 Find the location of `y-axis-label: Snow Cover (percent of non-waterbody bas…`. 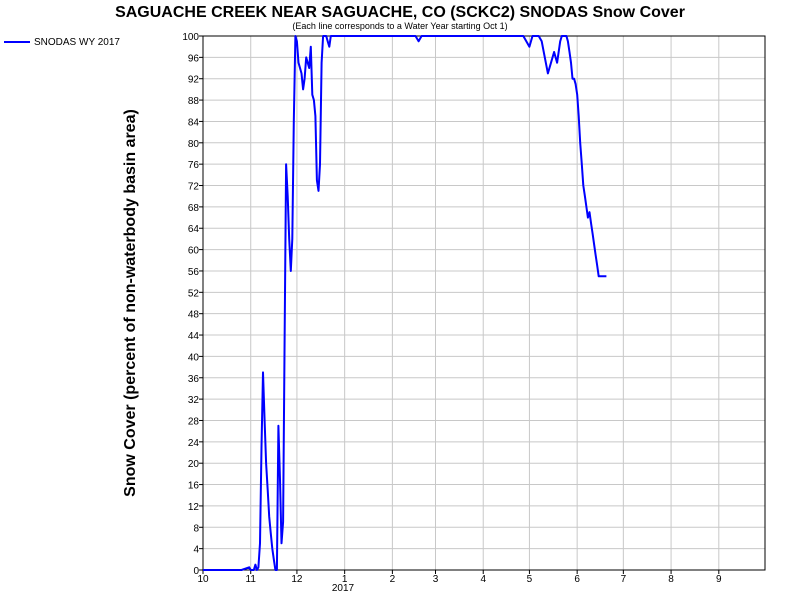

y-axis-label: Snow Cover (percent of non-waterbody bas… is located at coordinates (130, 303).